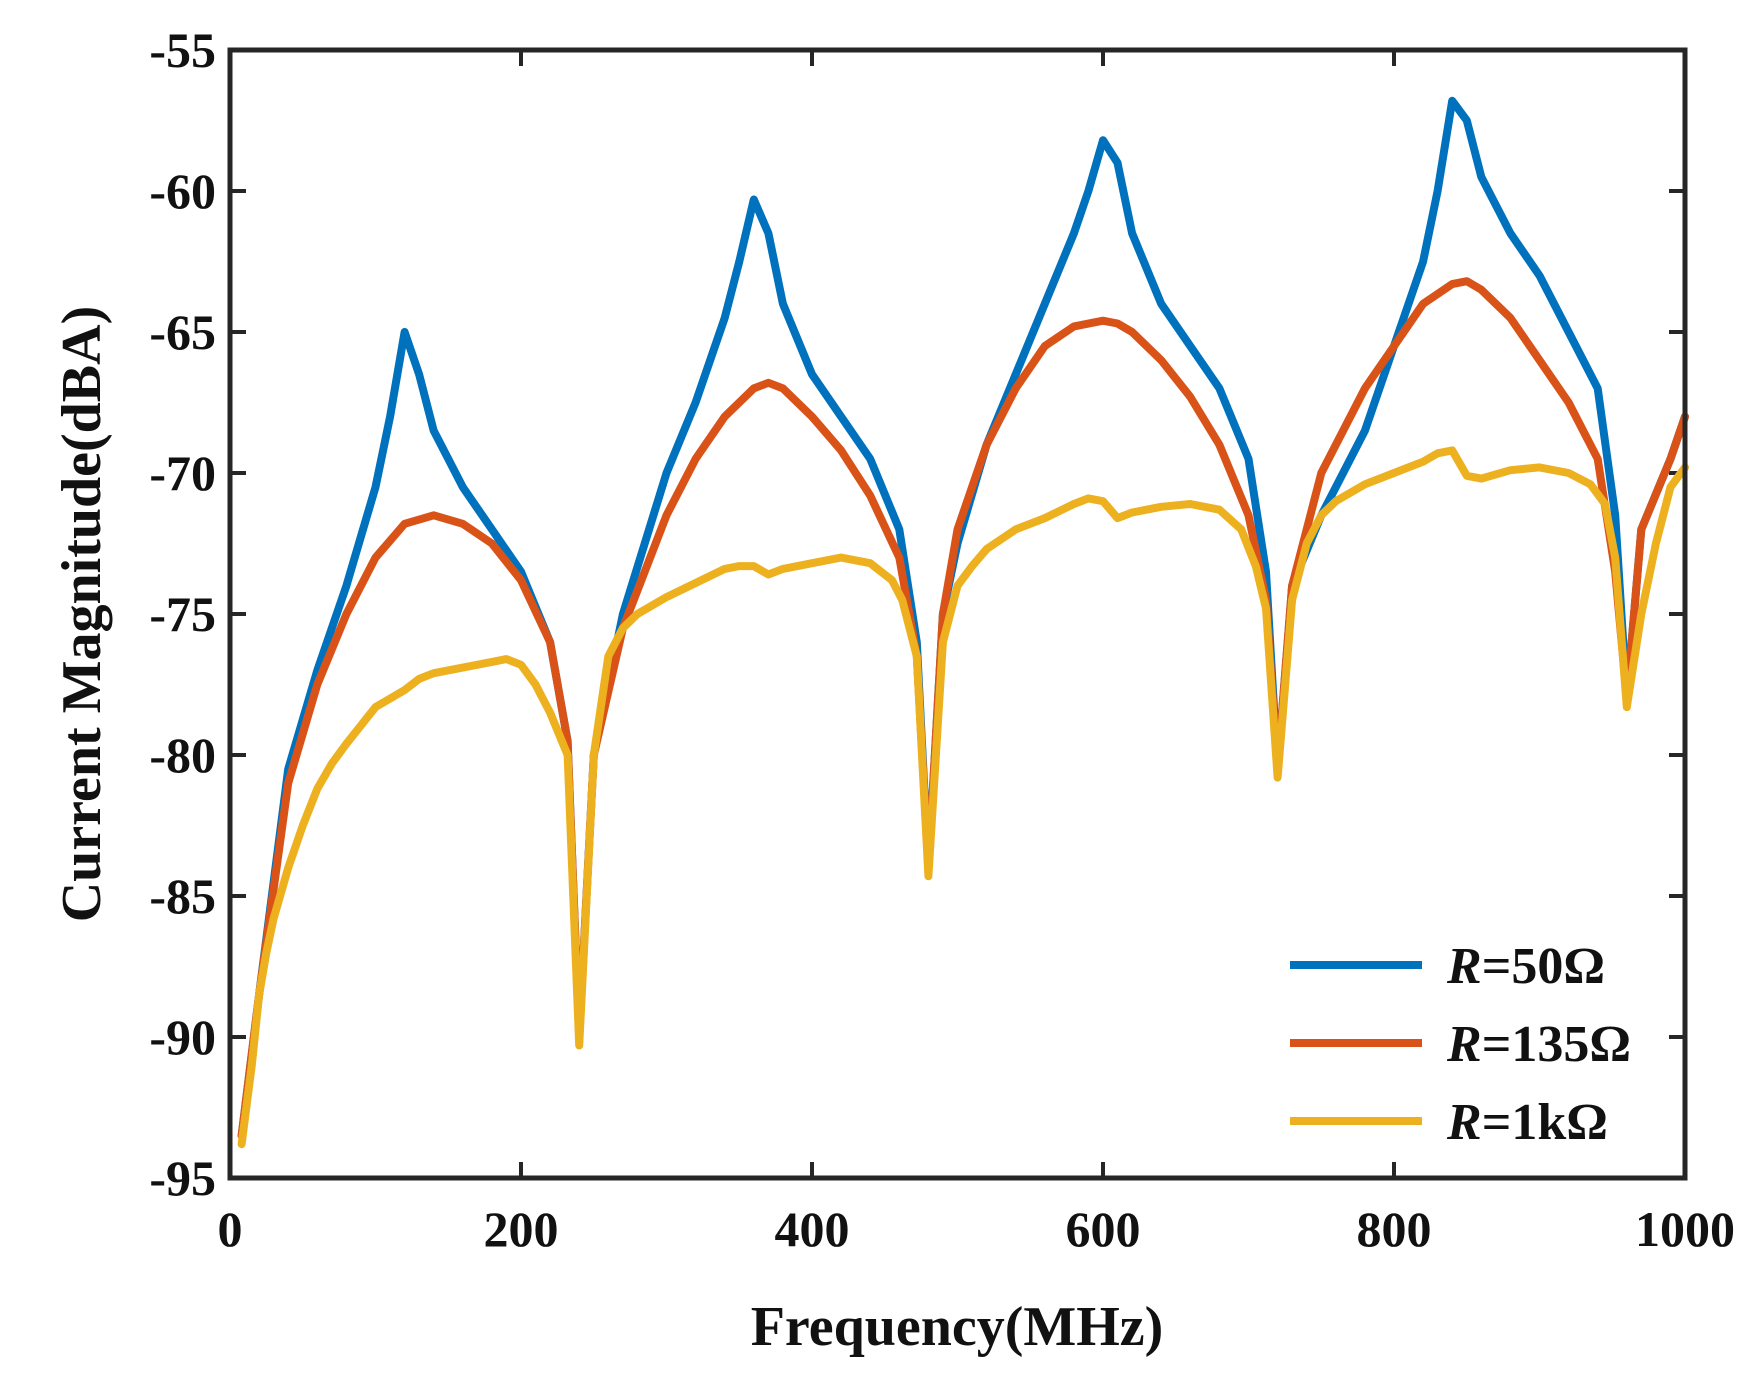  I want to click on legend-label: R=1kΩ, so click(1527, 1122).